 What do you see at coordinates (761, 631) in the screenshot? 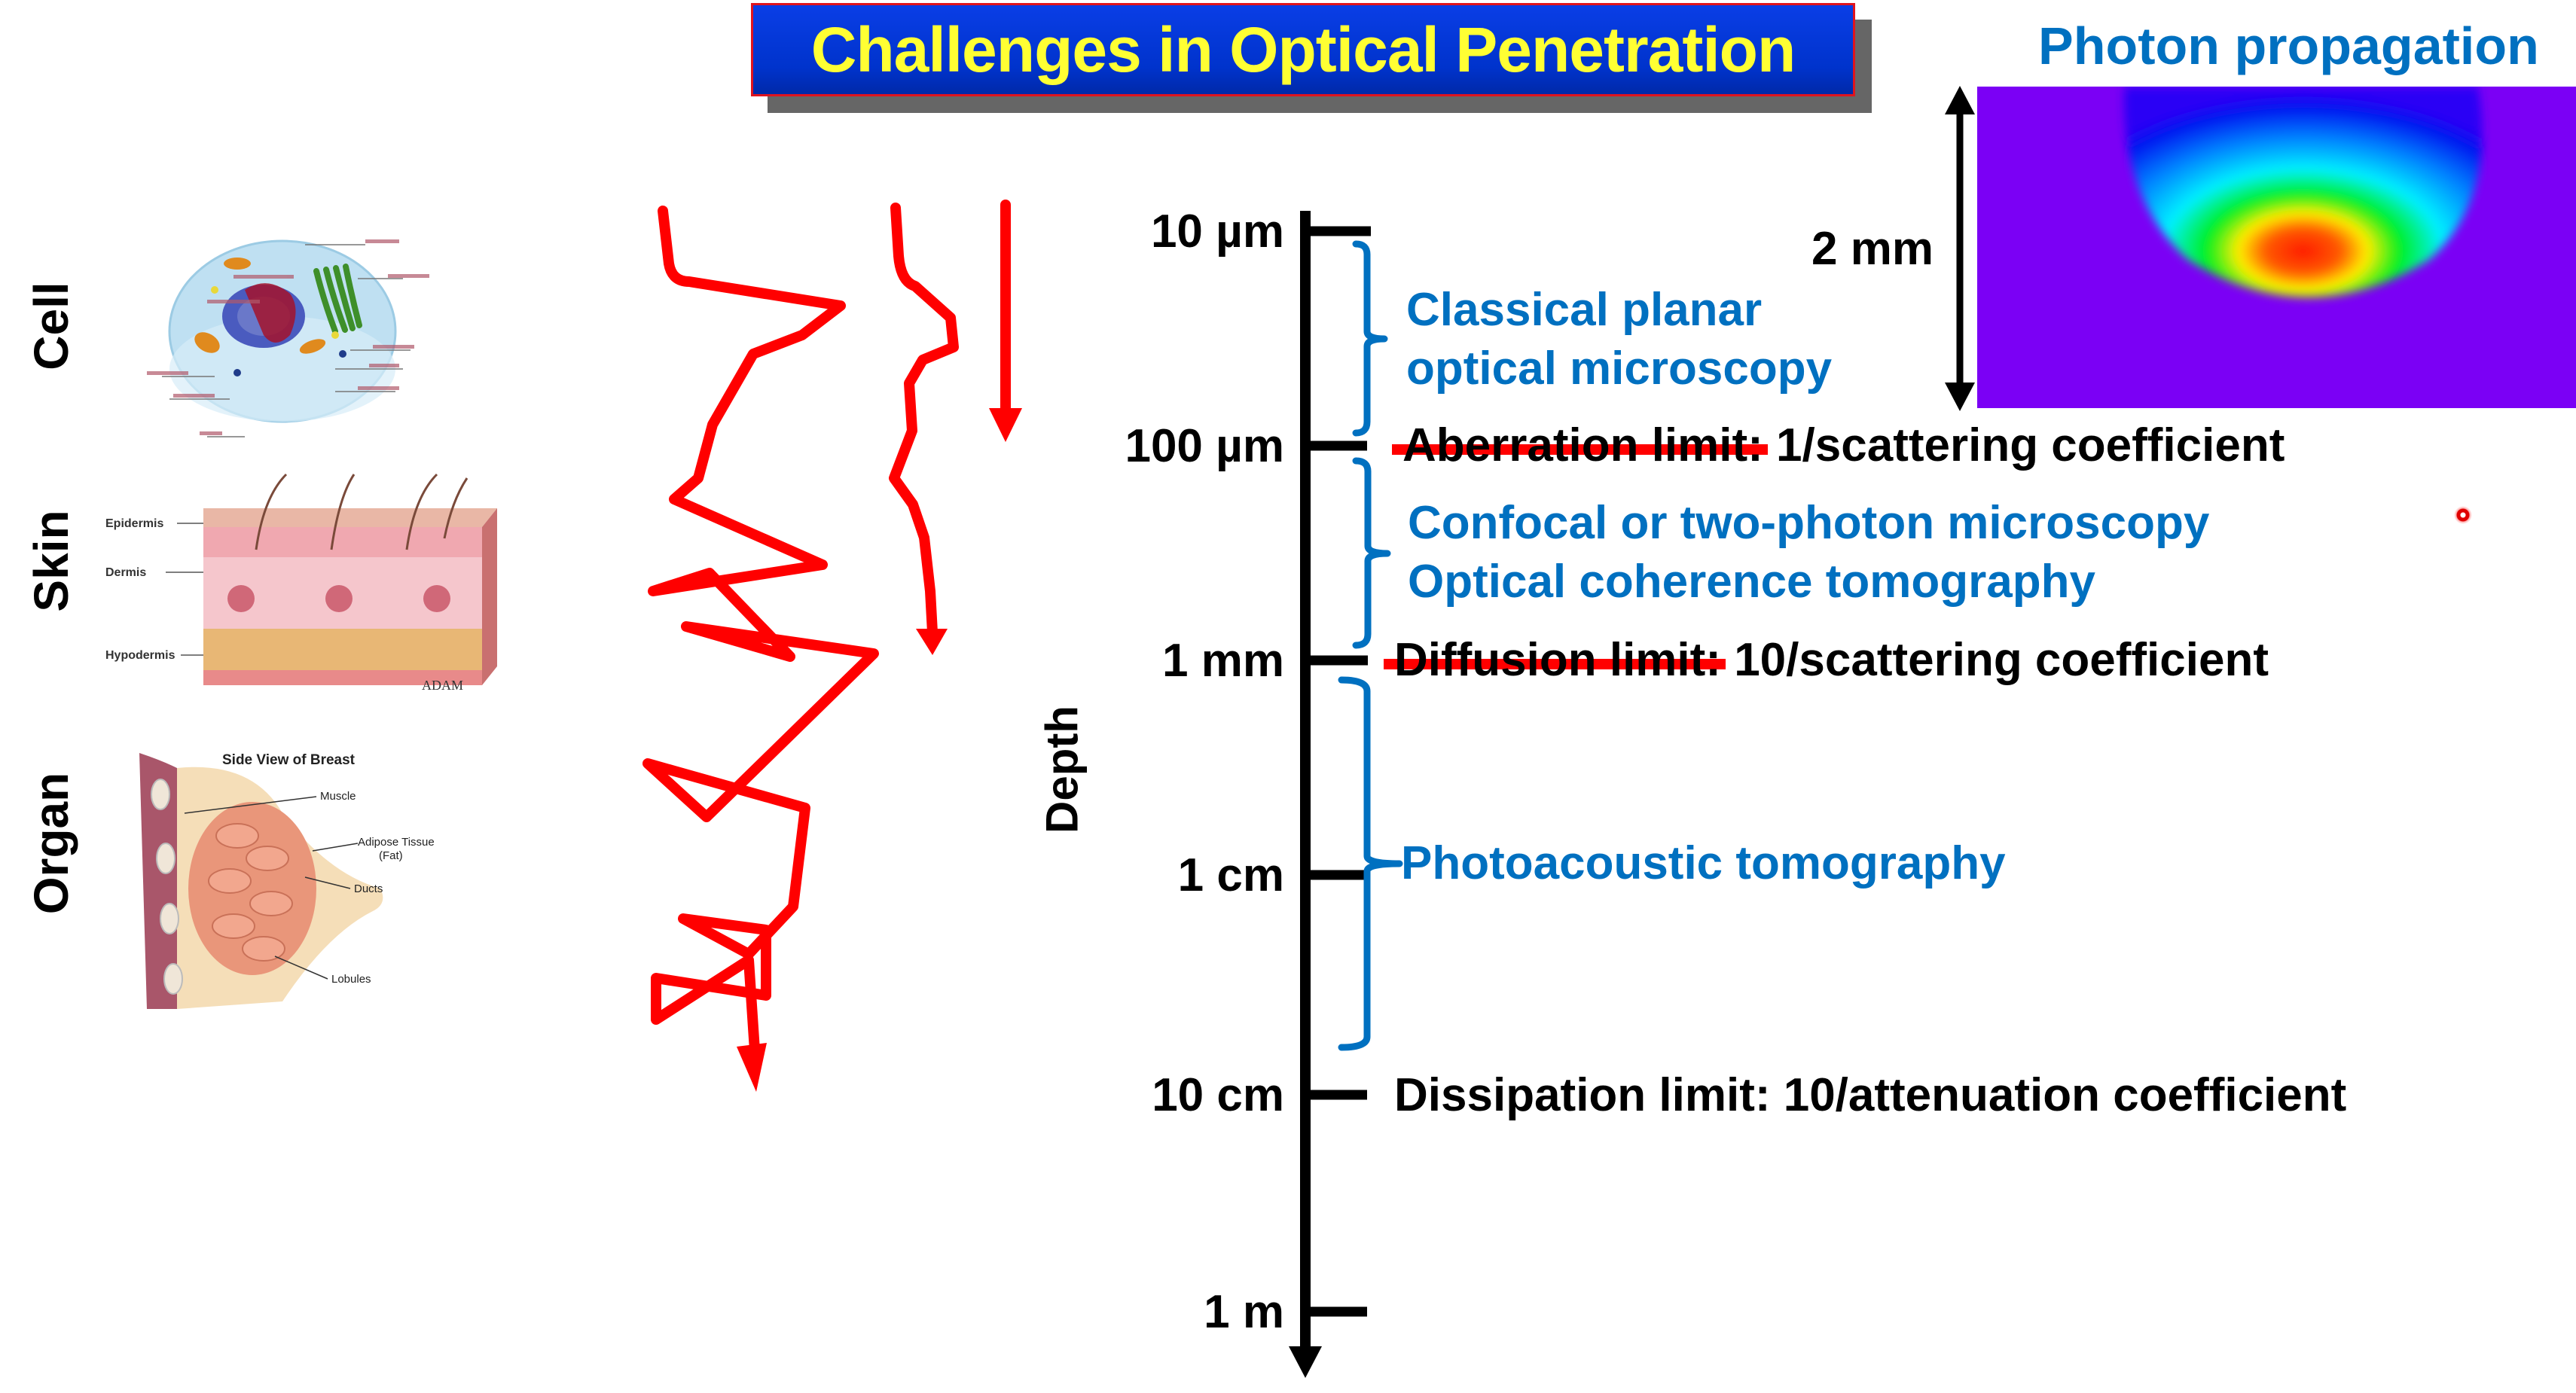
I see `diffuse-scattering-path` at bounding box center [761, 631].